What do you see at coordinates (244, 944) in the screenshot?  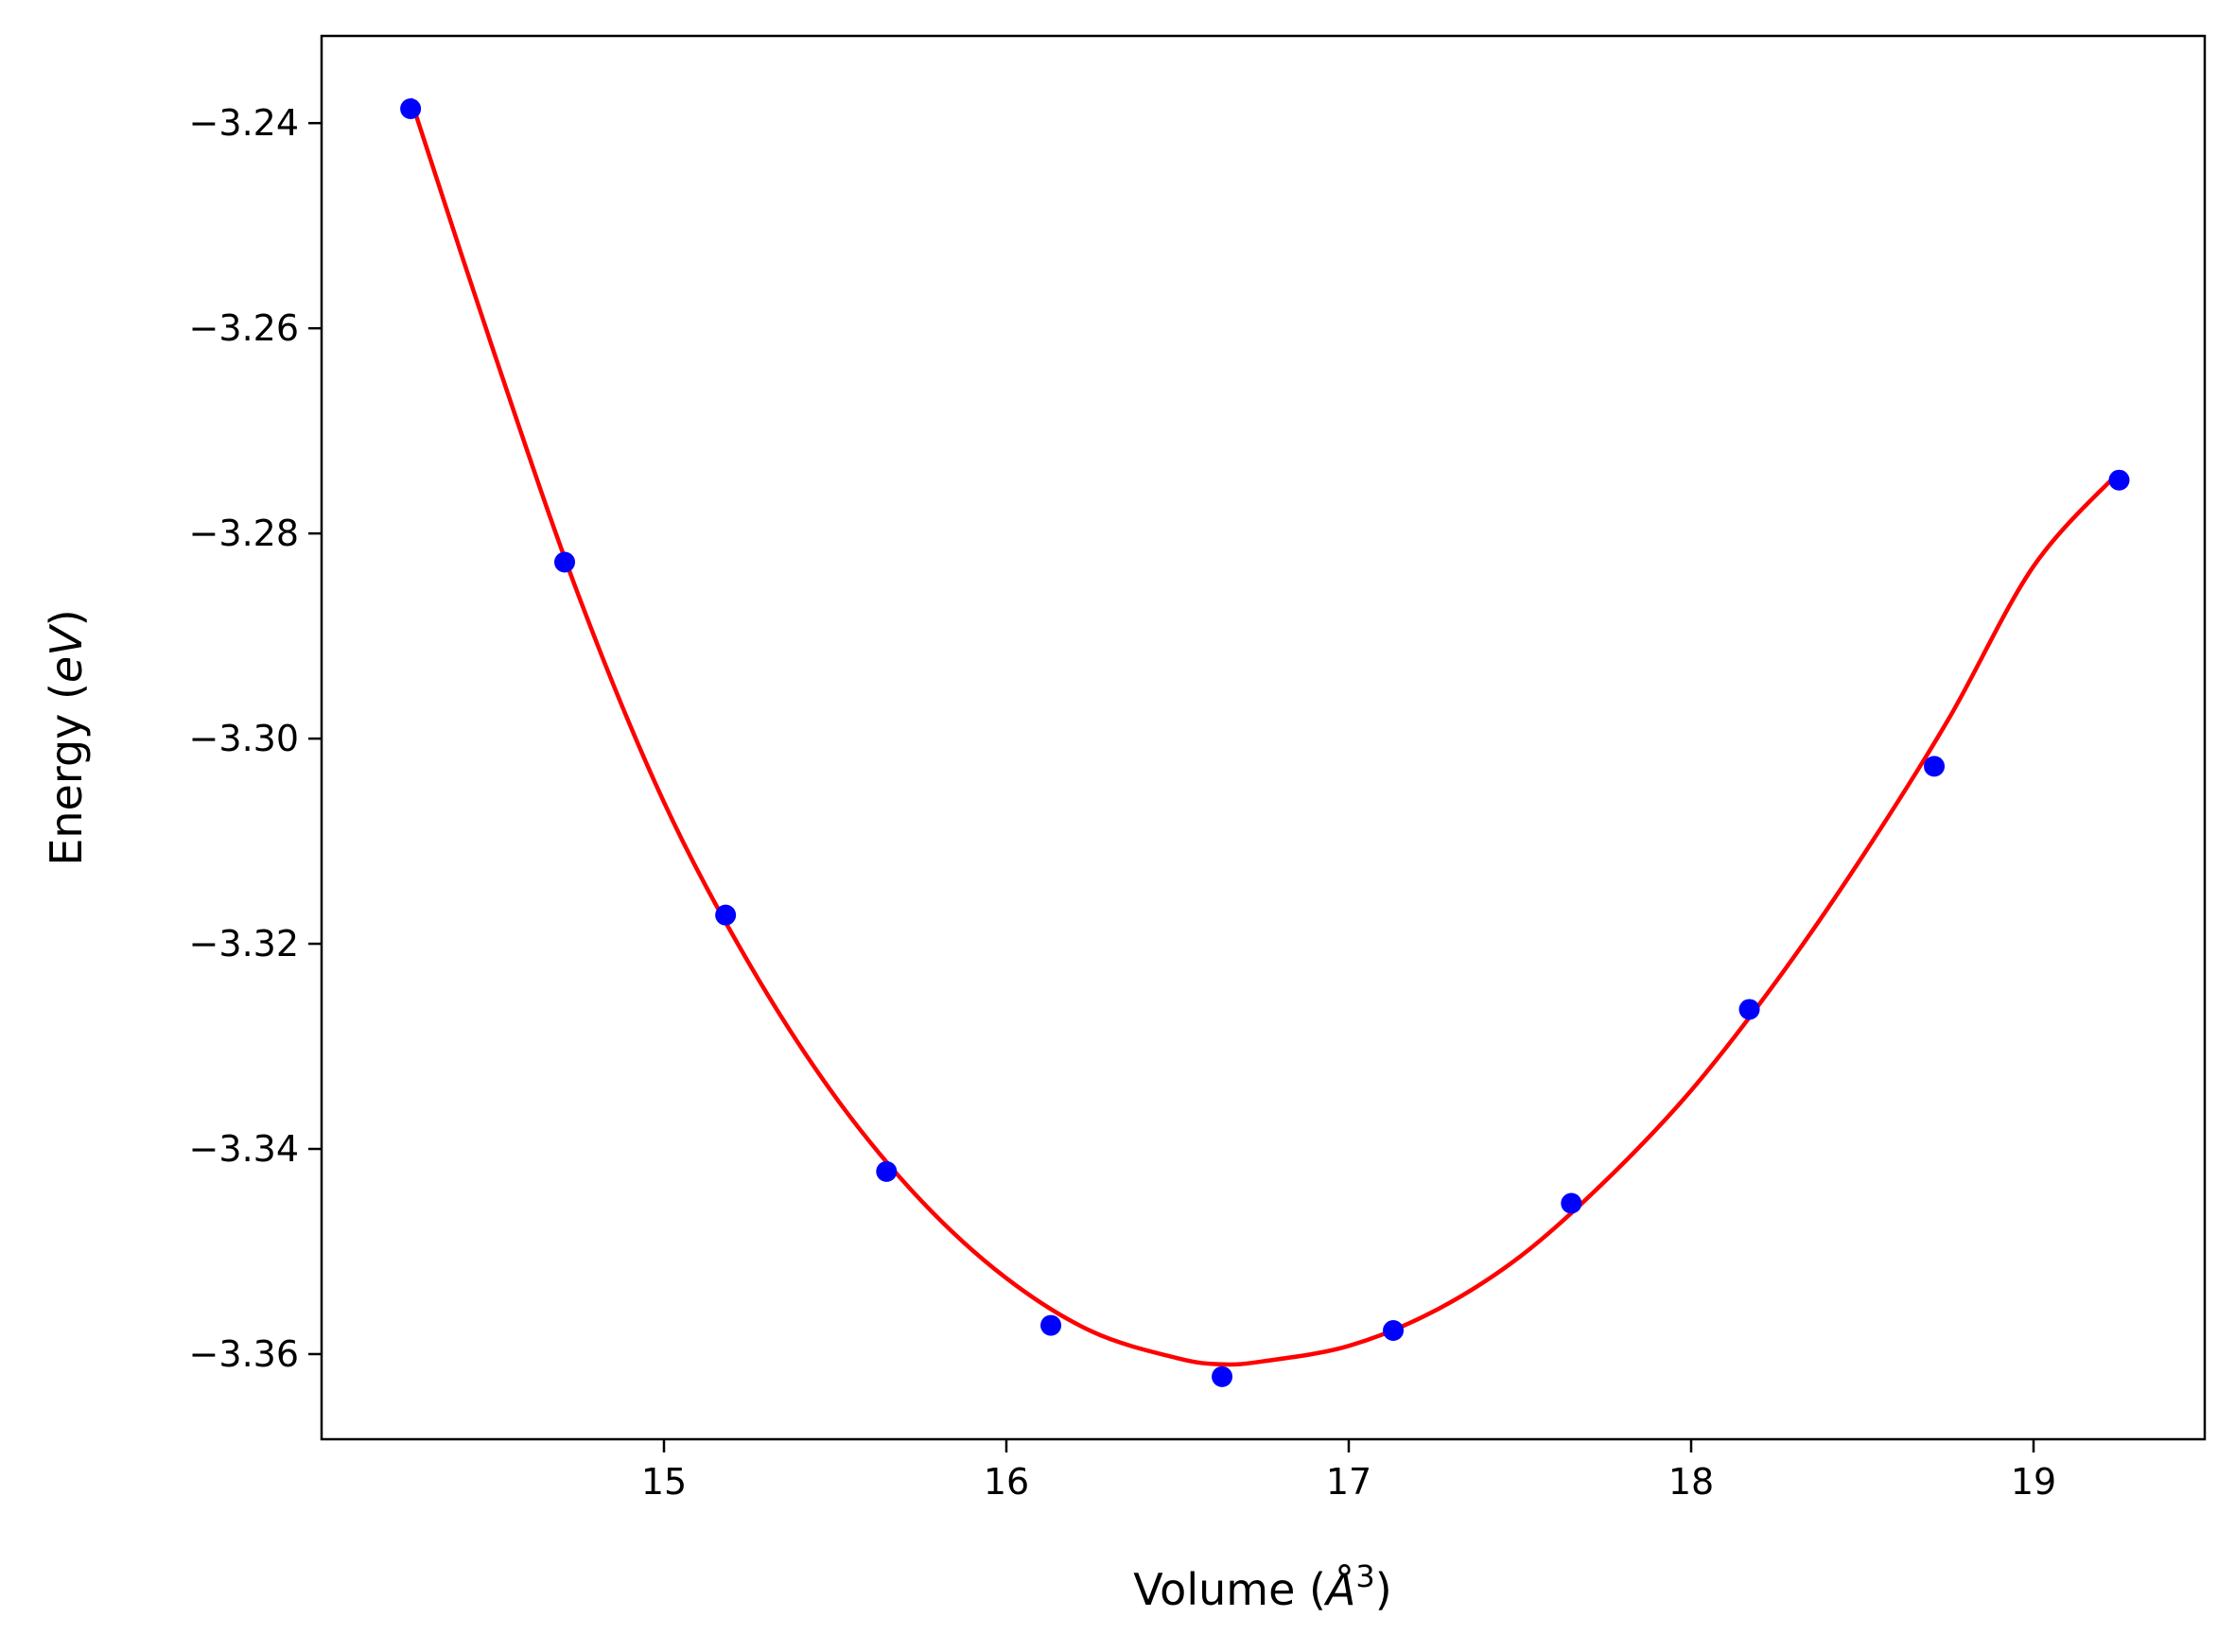 I see `y-tick-label: −3.32` at bounding box center [244, 944].